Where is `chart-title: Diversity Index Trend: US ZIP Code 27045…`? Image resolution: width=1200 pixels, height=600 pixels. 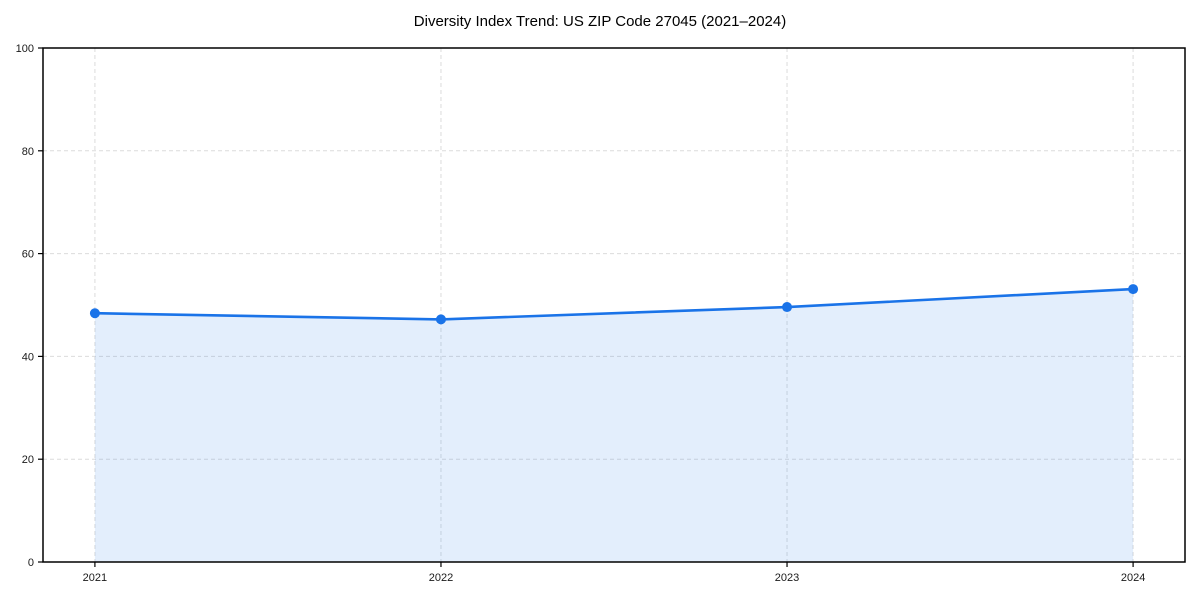 chart-title: Diversity Index Trend: US ZIP Code 27045… is located at coordinates (600, 21).